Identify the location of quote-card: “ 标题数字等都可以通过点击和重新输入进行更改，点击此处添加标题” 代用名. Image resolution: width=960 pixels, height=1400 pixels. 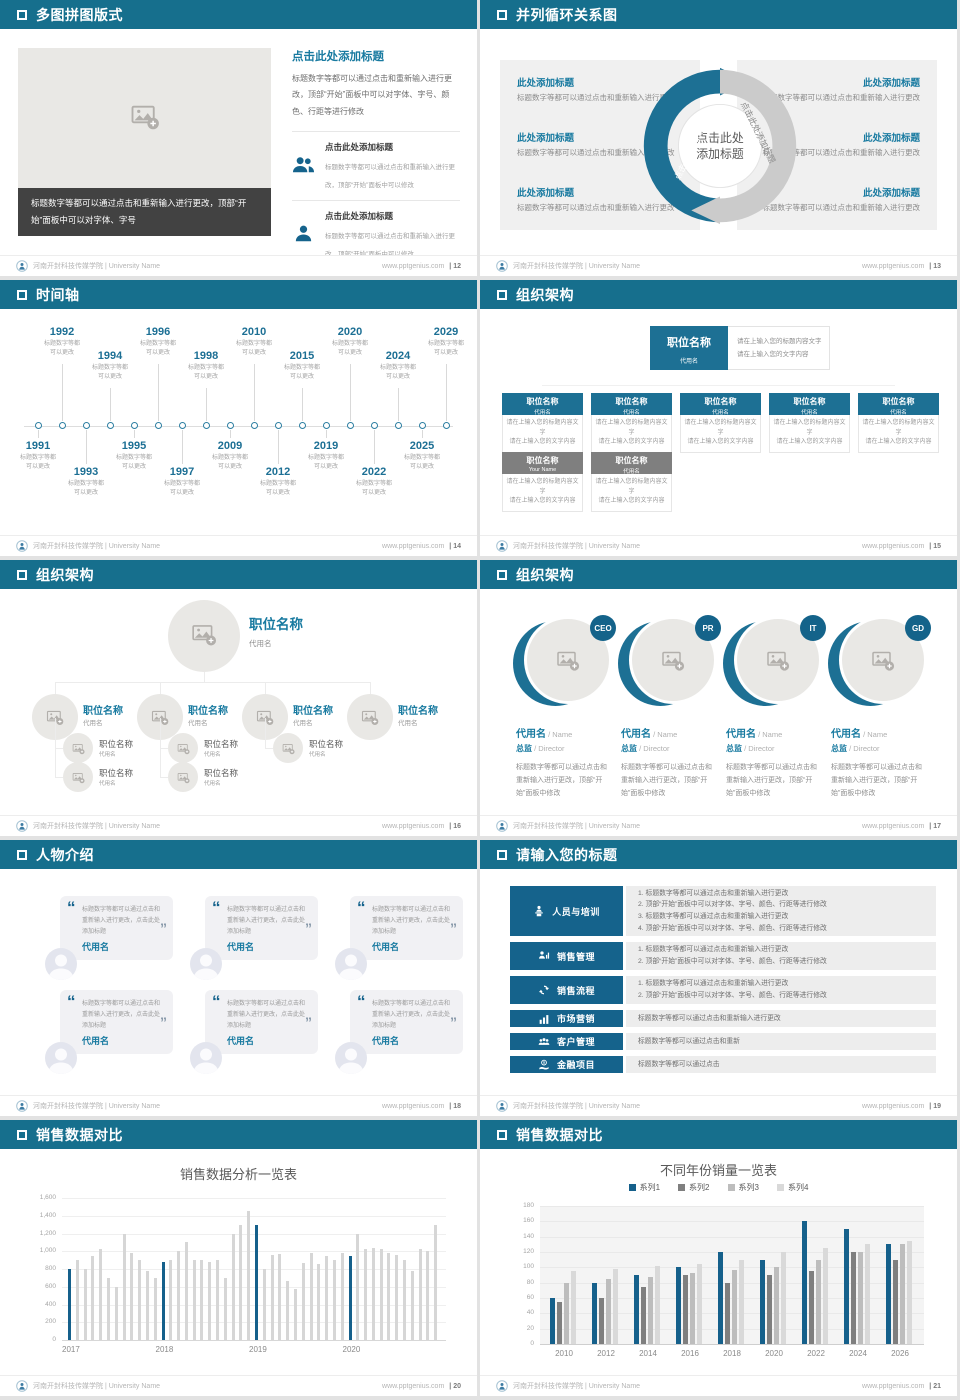
(254, 1032).